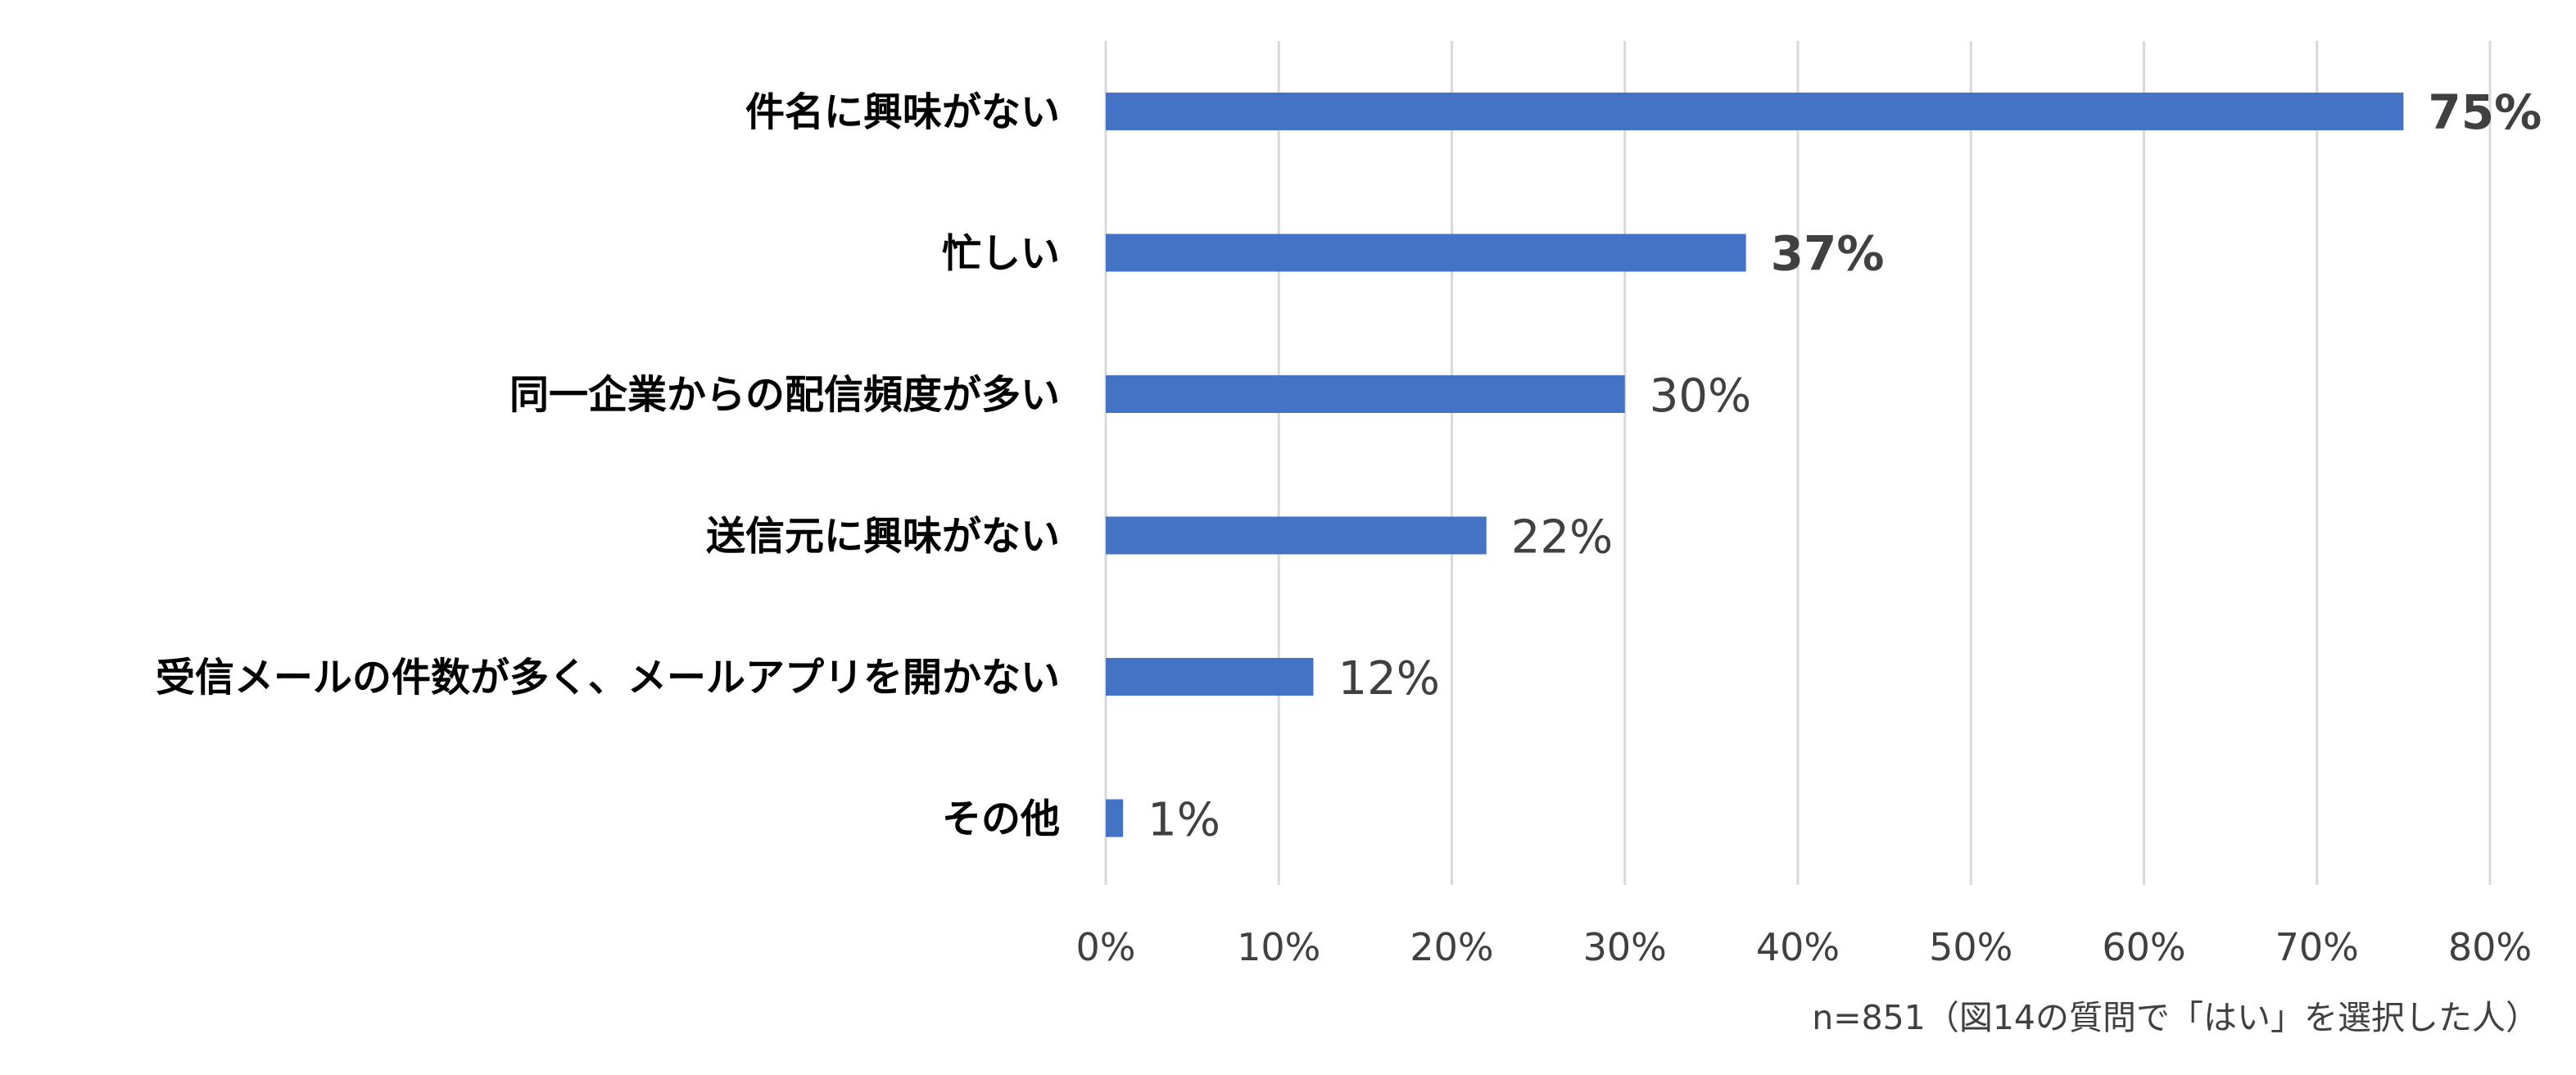 This screenshot has width=2576, height=1075. What do you see at coordinates (784, 395) in the screenshot?
I see `category-label: 同一企業からの配信頻度が多い` at bounding box center [784, 395].